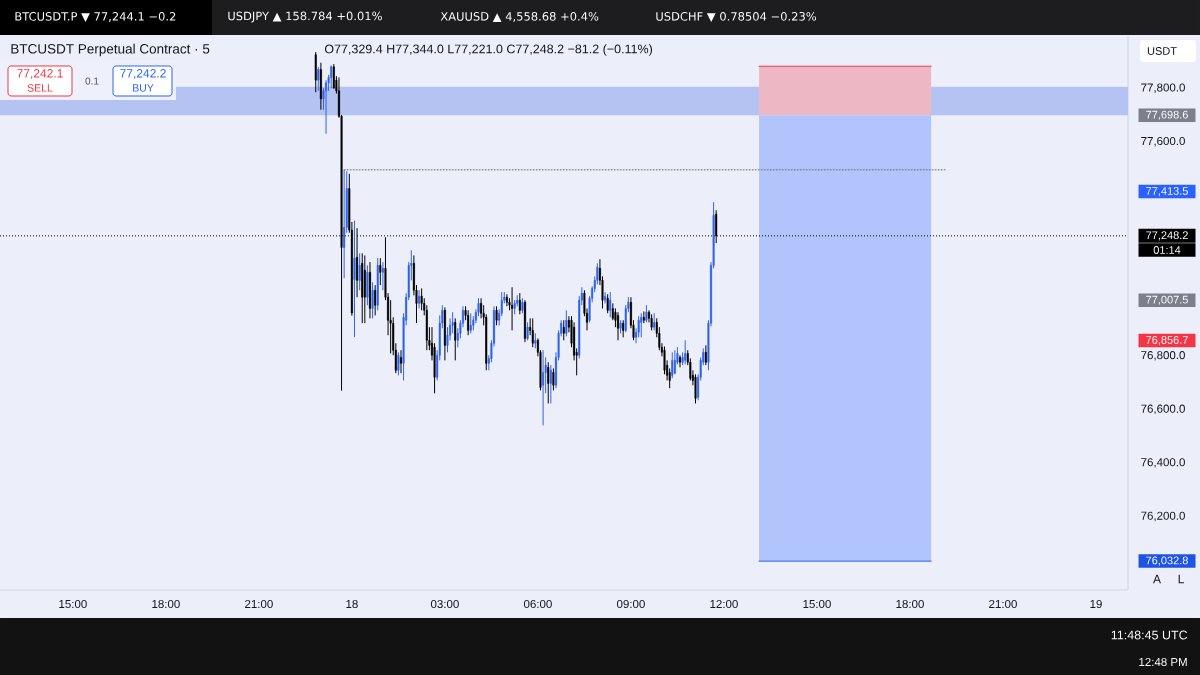 The height and width of the screenshot is (675, 1200). What do you see at coordinates (1163, 141) in the screenshot?
I see `y-tick-label: 77,600.0` at bounding box center [1163, 141].